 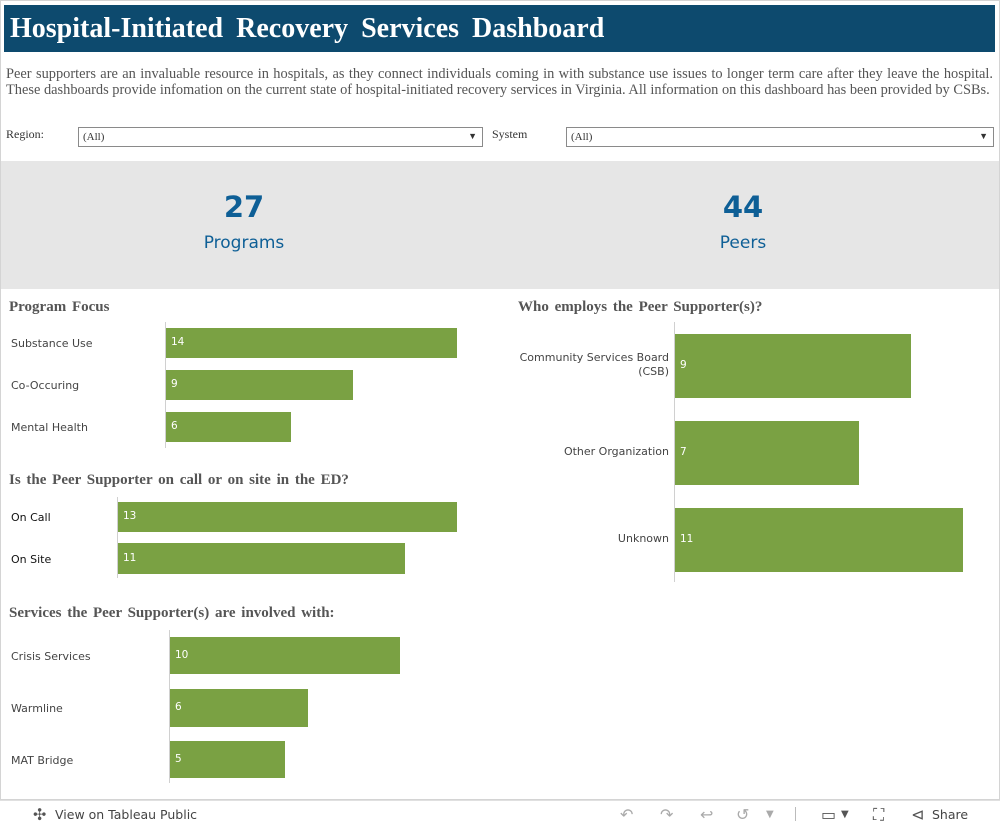 I want to click on category-label: Co-Occuring, so click(x=45, y=385).